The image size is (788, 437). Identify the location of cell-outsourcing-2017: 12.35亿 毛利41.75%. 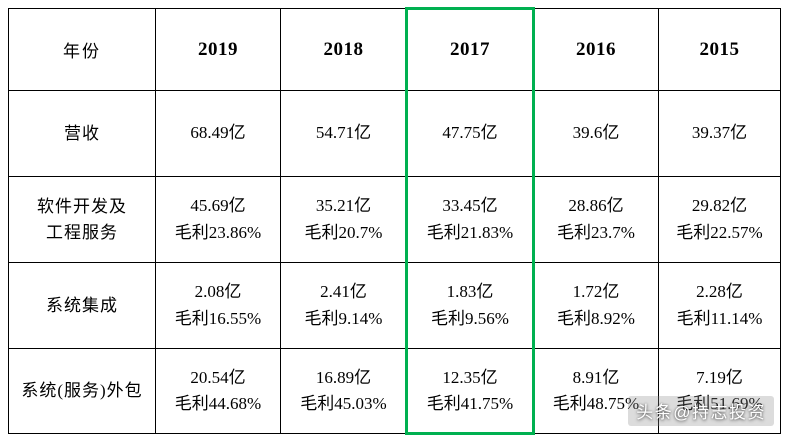
(470, 391).